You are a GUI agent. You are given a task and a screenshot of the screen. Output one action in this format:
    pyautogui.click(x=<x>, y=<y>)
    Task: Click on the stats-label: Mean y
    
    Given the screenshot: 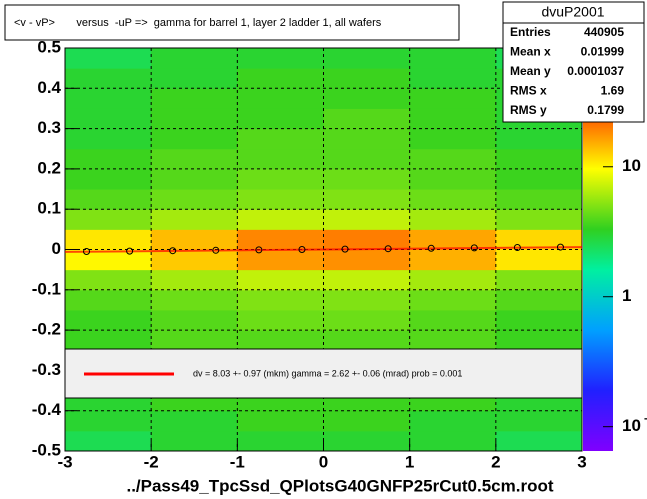 What is the action you would take?
    pyautogui.click(x=530, y=71)
    